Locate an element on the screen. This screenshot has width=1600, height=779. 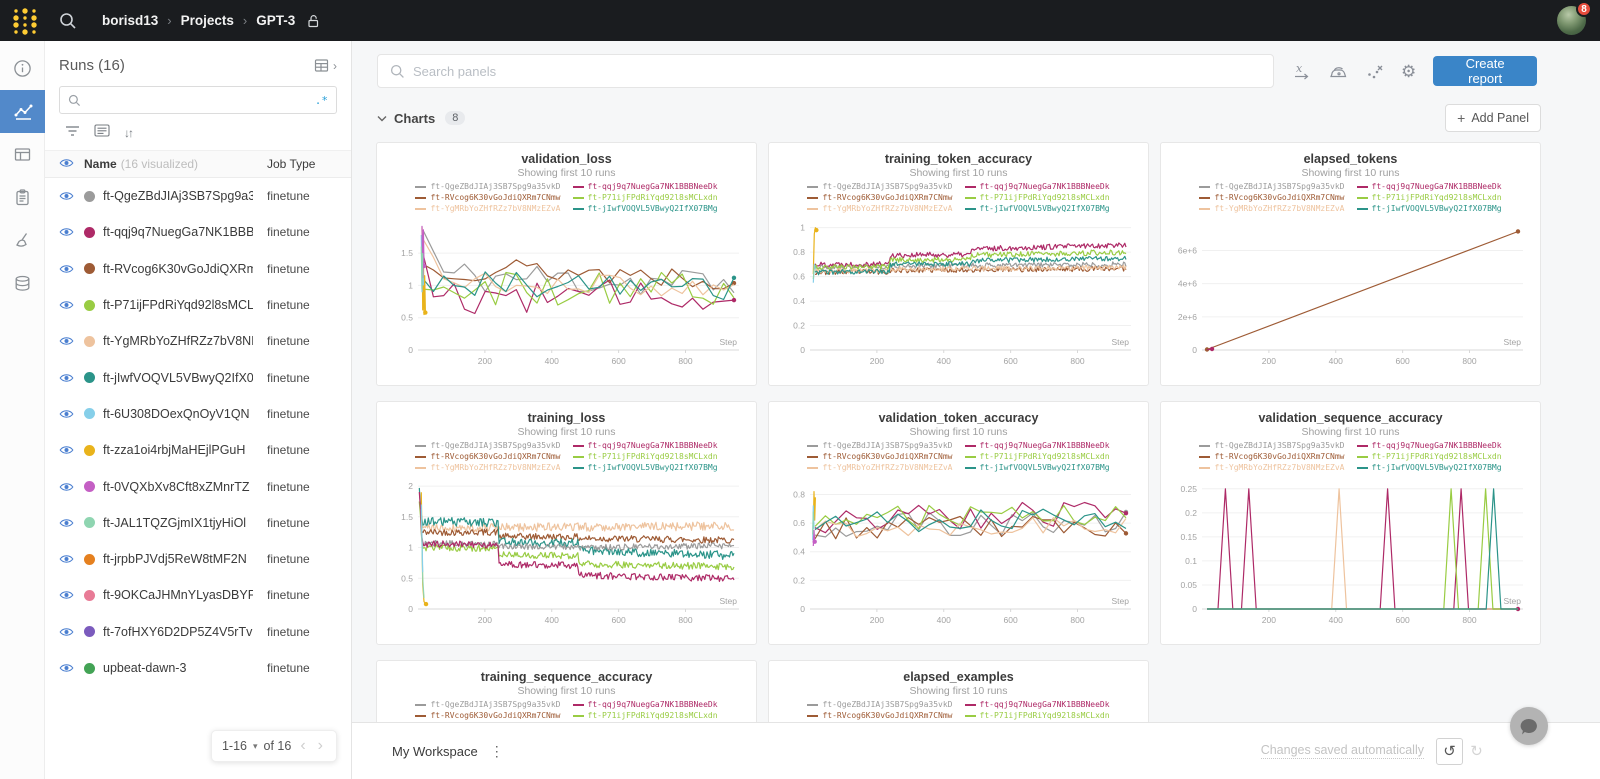
run-name: ft-qqj9q7NuegGa7NK1BBBNeeDk is located at coordinates (178, 232).